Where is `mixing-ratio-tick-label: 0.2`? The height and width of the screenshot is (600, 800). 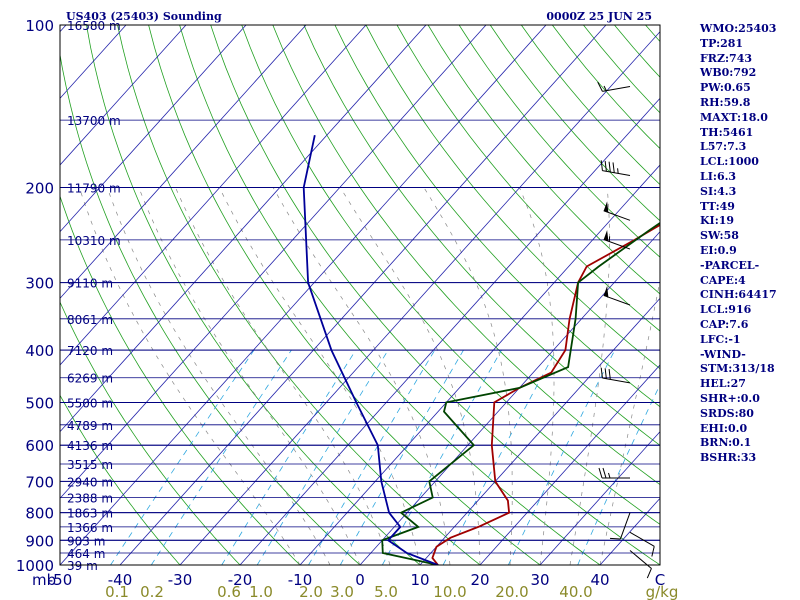 mixing-ratio-tick-label: 0.2 is located at coordinates (152, 591).